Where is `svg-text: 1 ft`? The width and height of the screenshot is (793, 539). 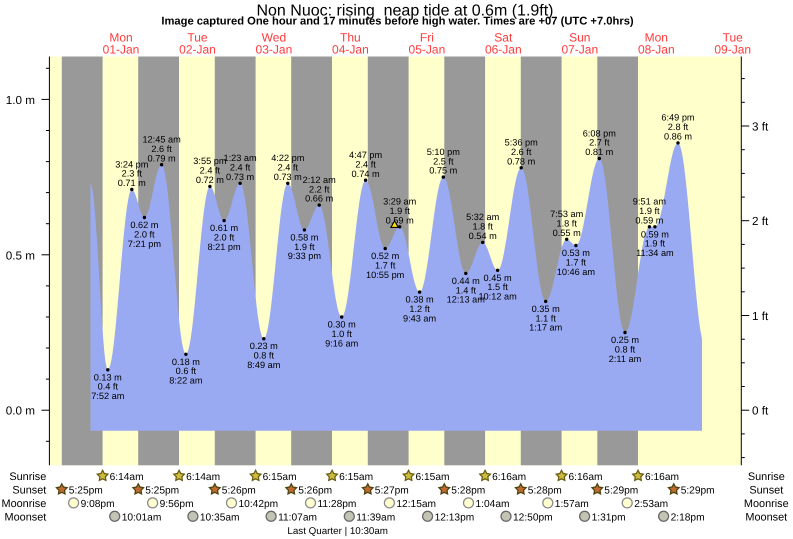 svg-text: 1 ft is located at coordinates (760, 316).